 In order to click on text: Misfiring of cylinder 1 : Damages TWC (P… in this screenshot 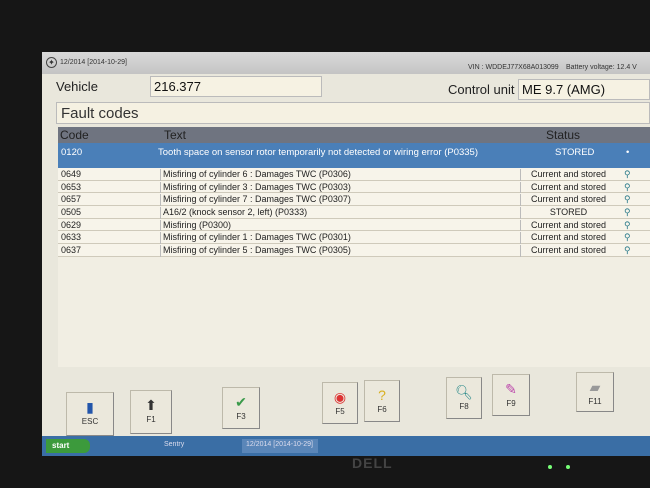, I will do `click(328, 238)`.